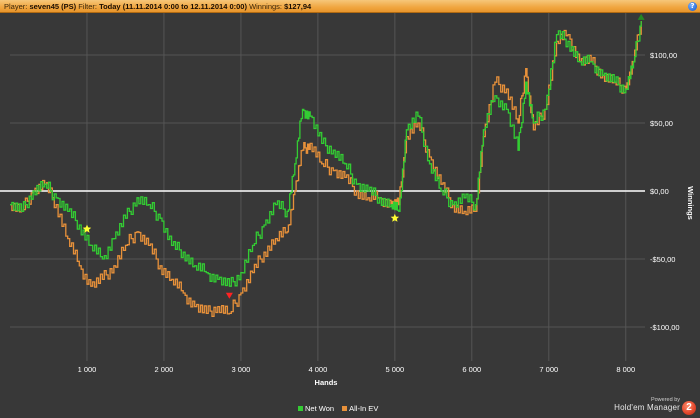  I want to click on y-axis-title: Winnings, so click(690, 203).